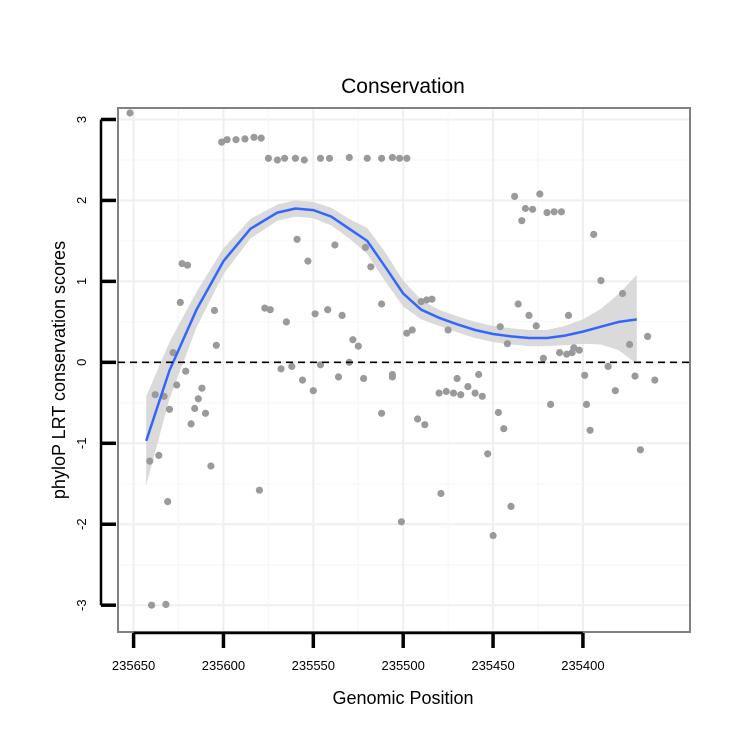 The image size is (750, 750). What do you see at coordinates (313, 665) in the screenshot?
I see `x-tick-label: 235550` at bounding box center [313, 665].